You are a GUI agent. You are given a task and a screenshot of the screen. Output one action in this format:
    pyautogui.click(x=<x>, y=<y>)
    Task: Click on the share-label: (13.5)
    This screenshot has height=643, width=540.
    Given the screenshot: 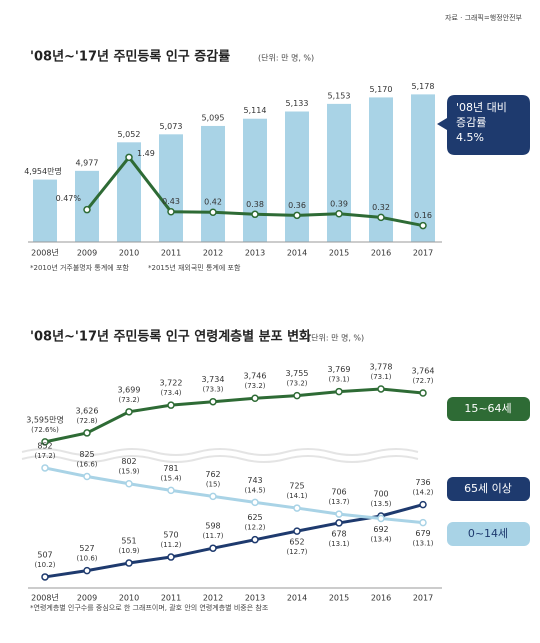 What is the action you would take?
    pyautogui.click(x=380, y=504)
    